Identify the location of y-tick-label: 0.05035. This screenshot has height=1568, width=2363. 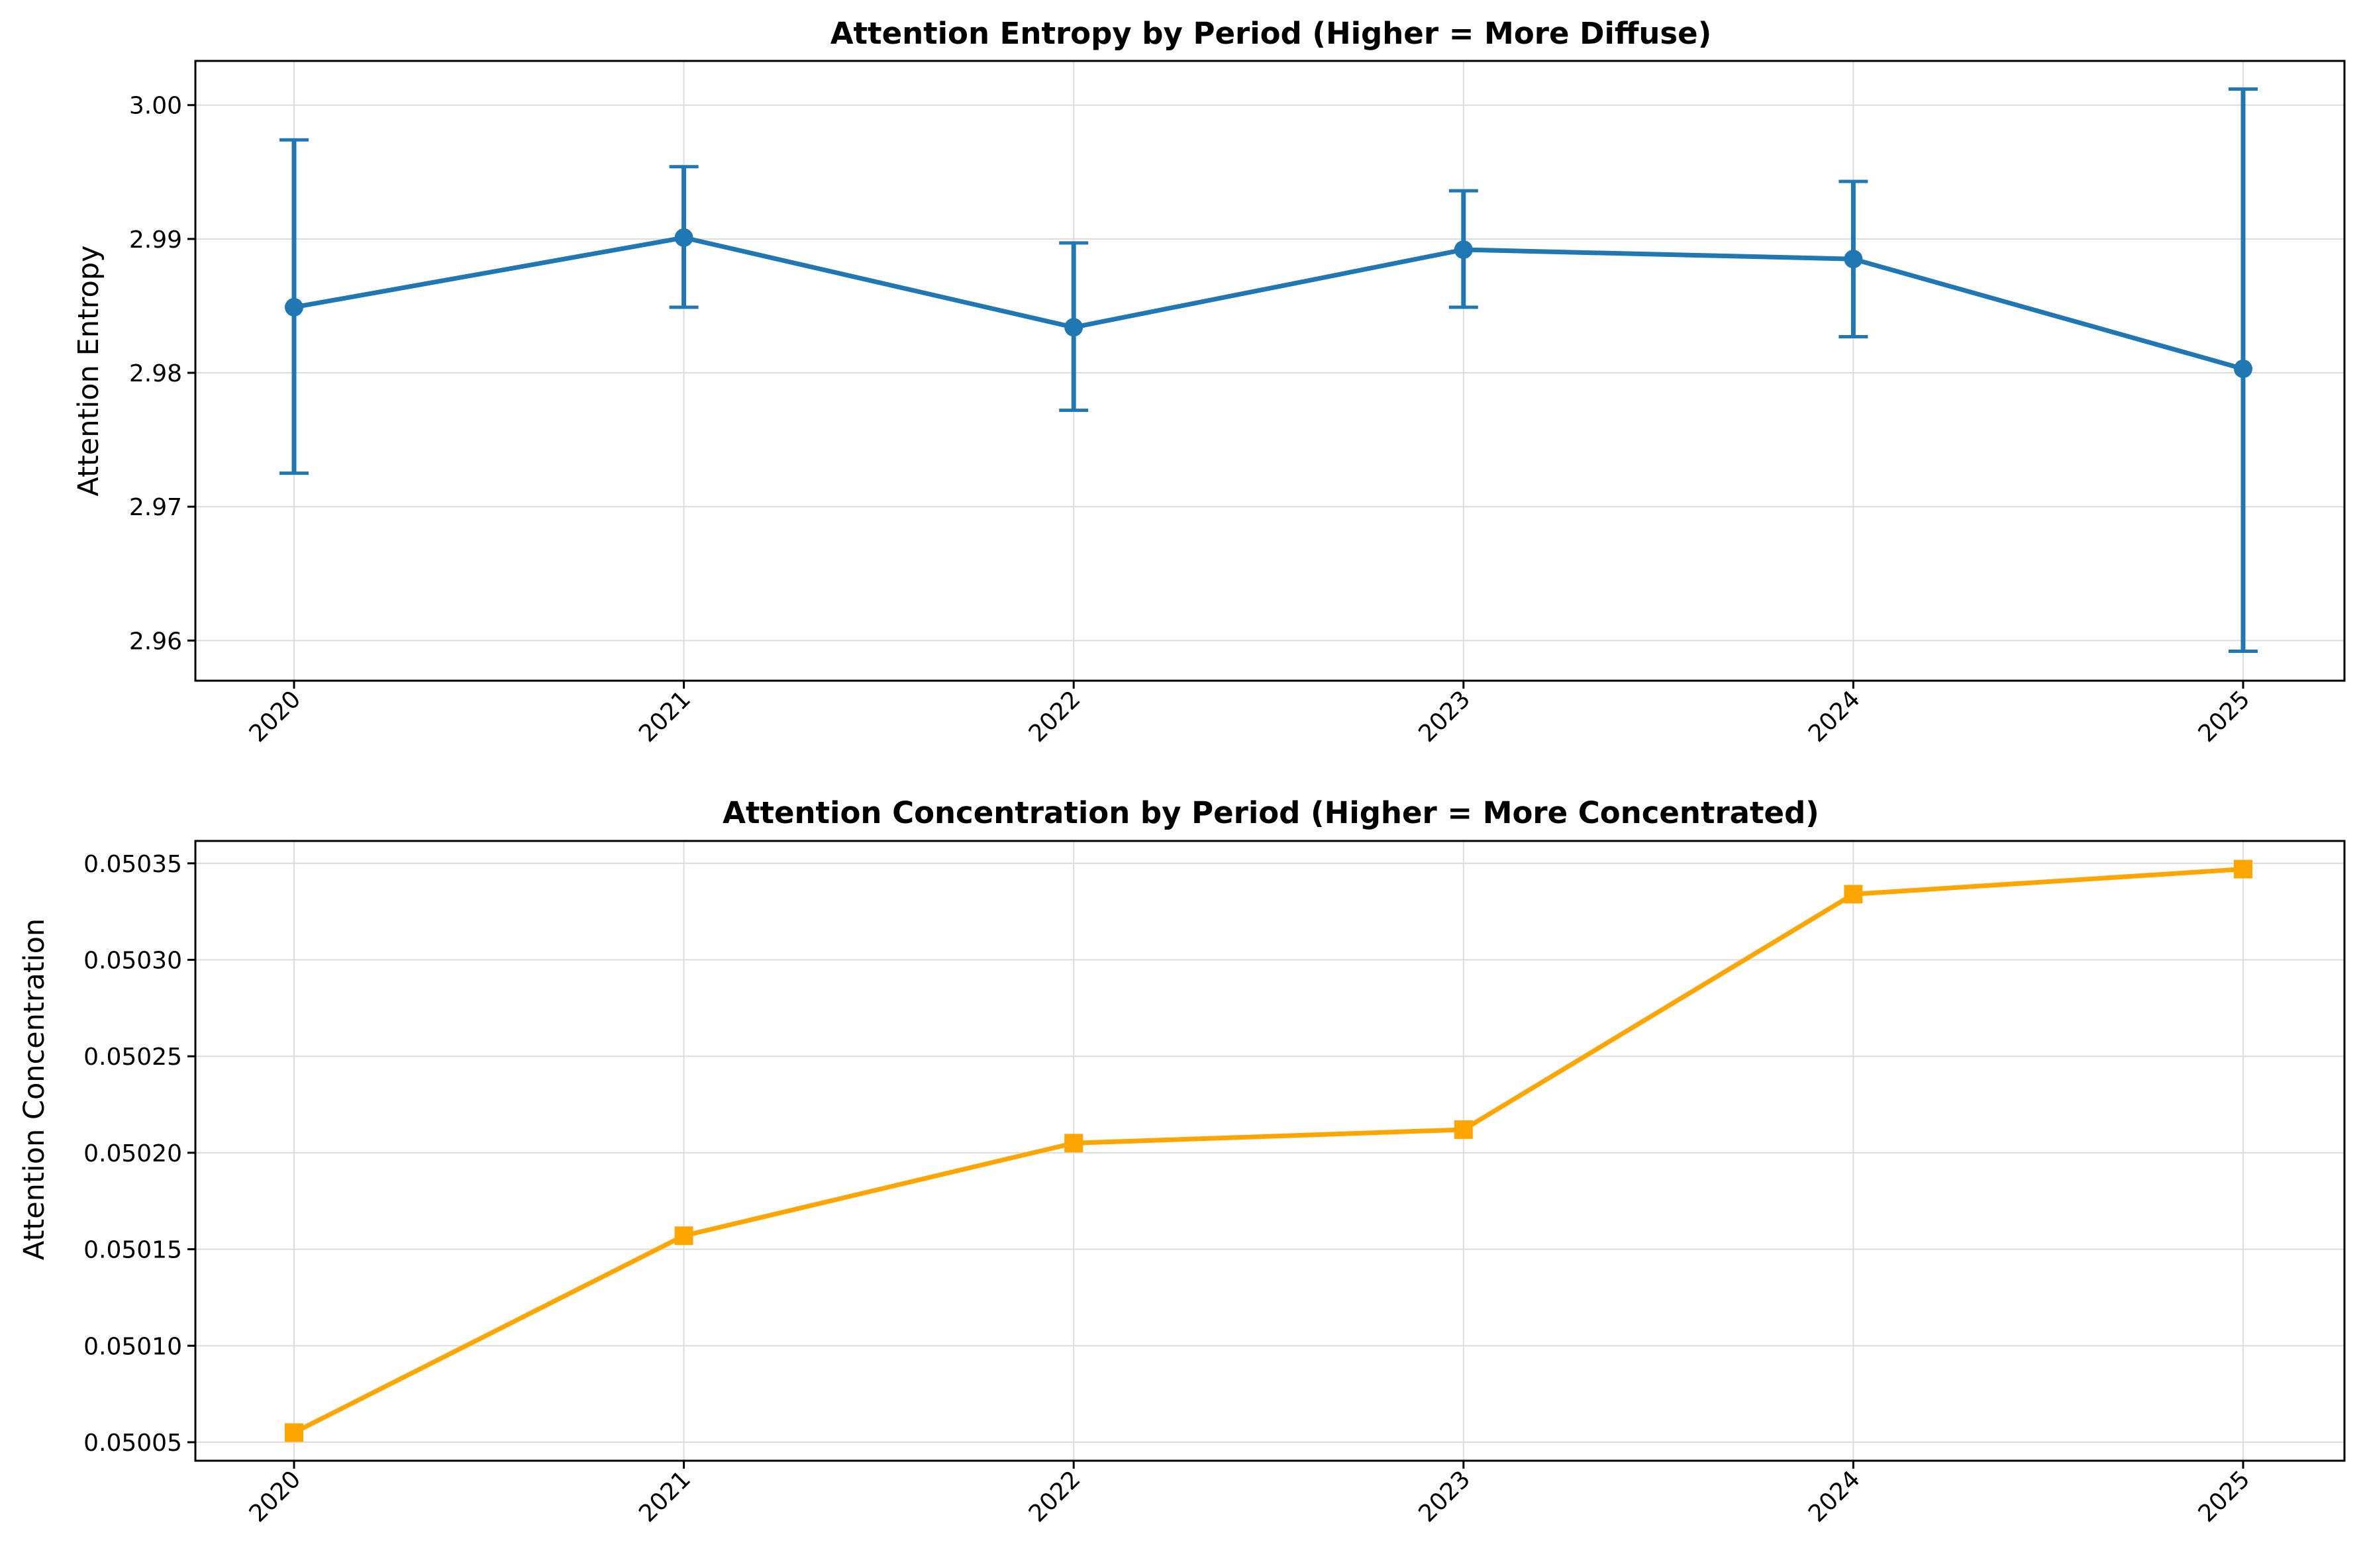
(132, 864).